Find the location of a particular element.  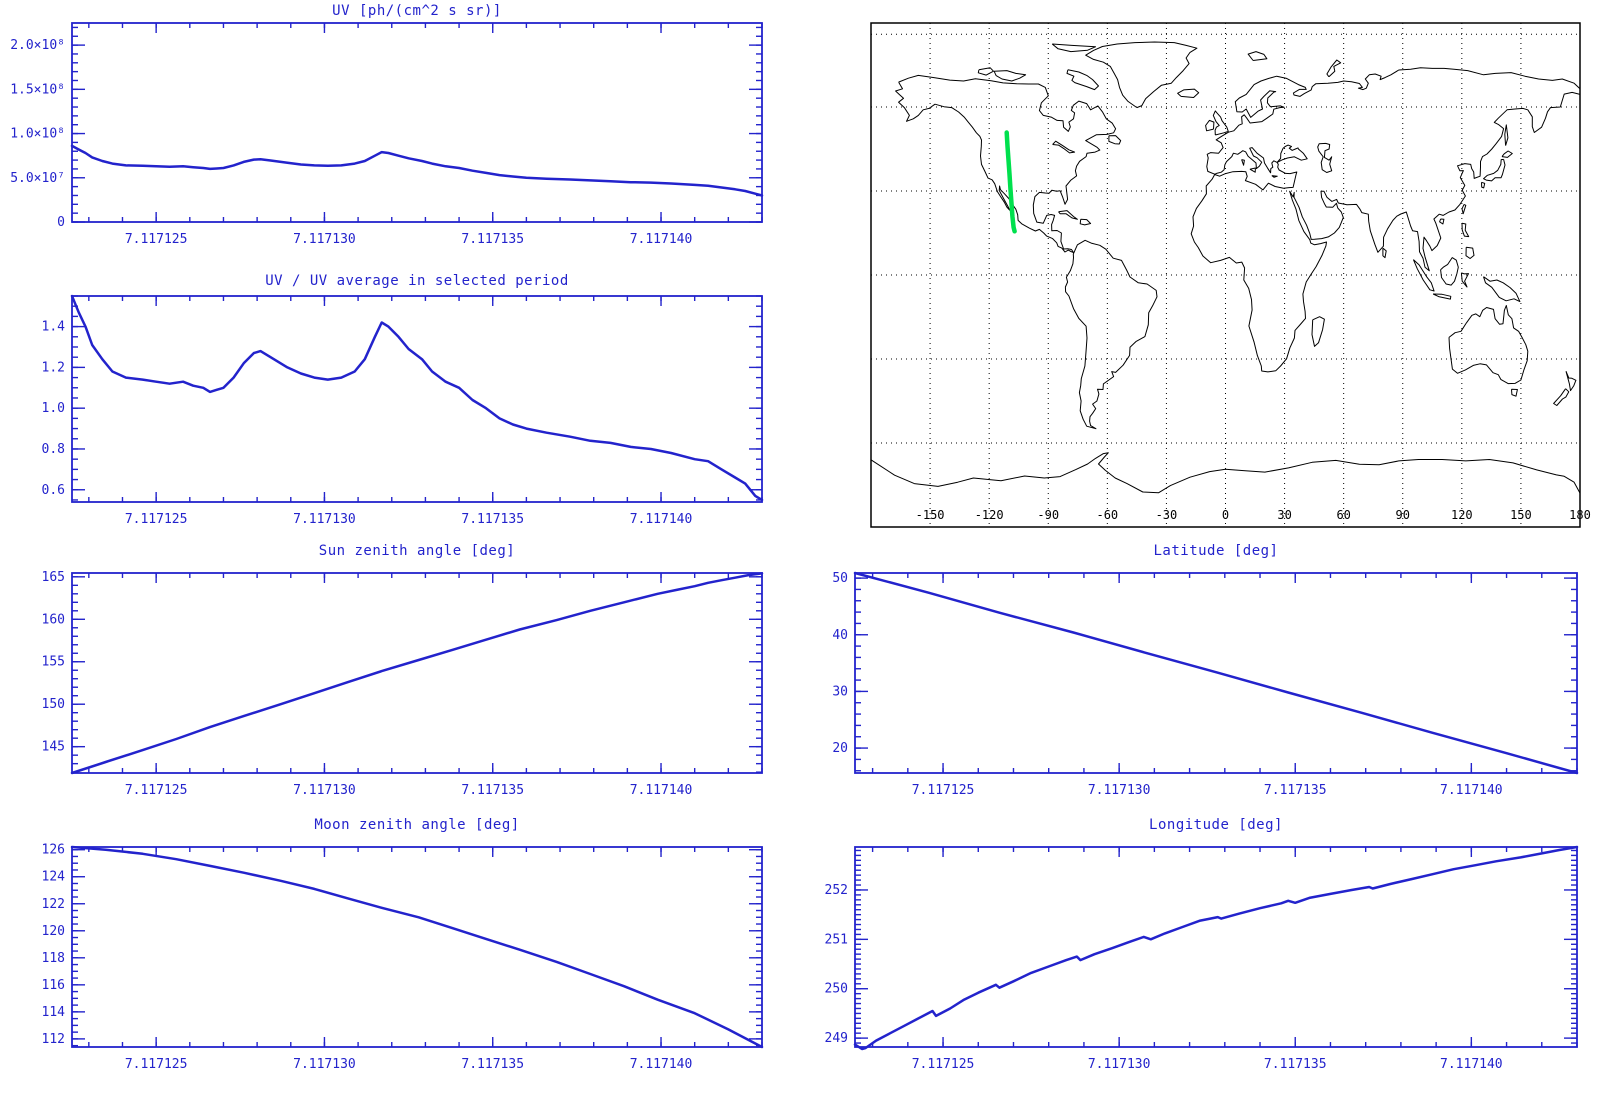

coast-eurafrica is located at coordinates (1385, 220).